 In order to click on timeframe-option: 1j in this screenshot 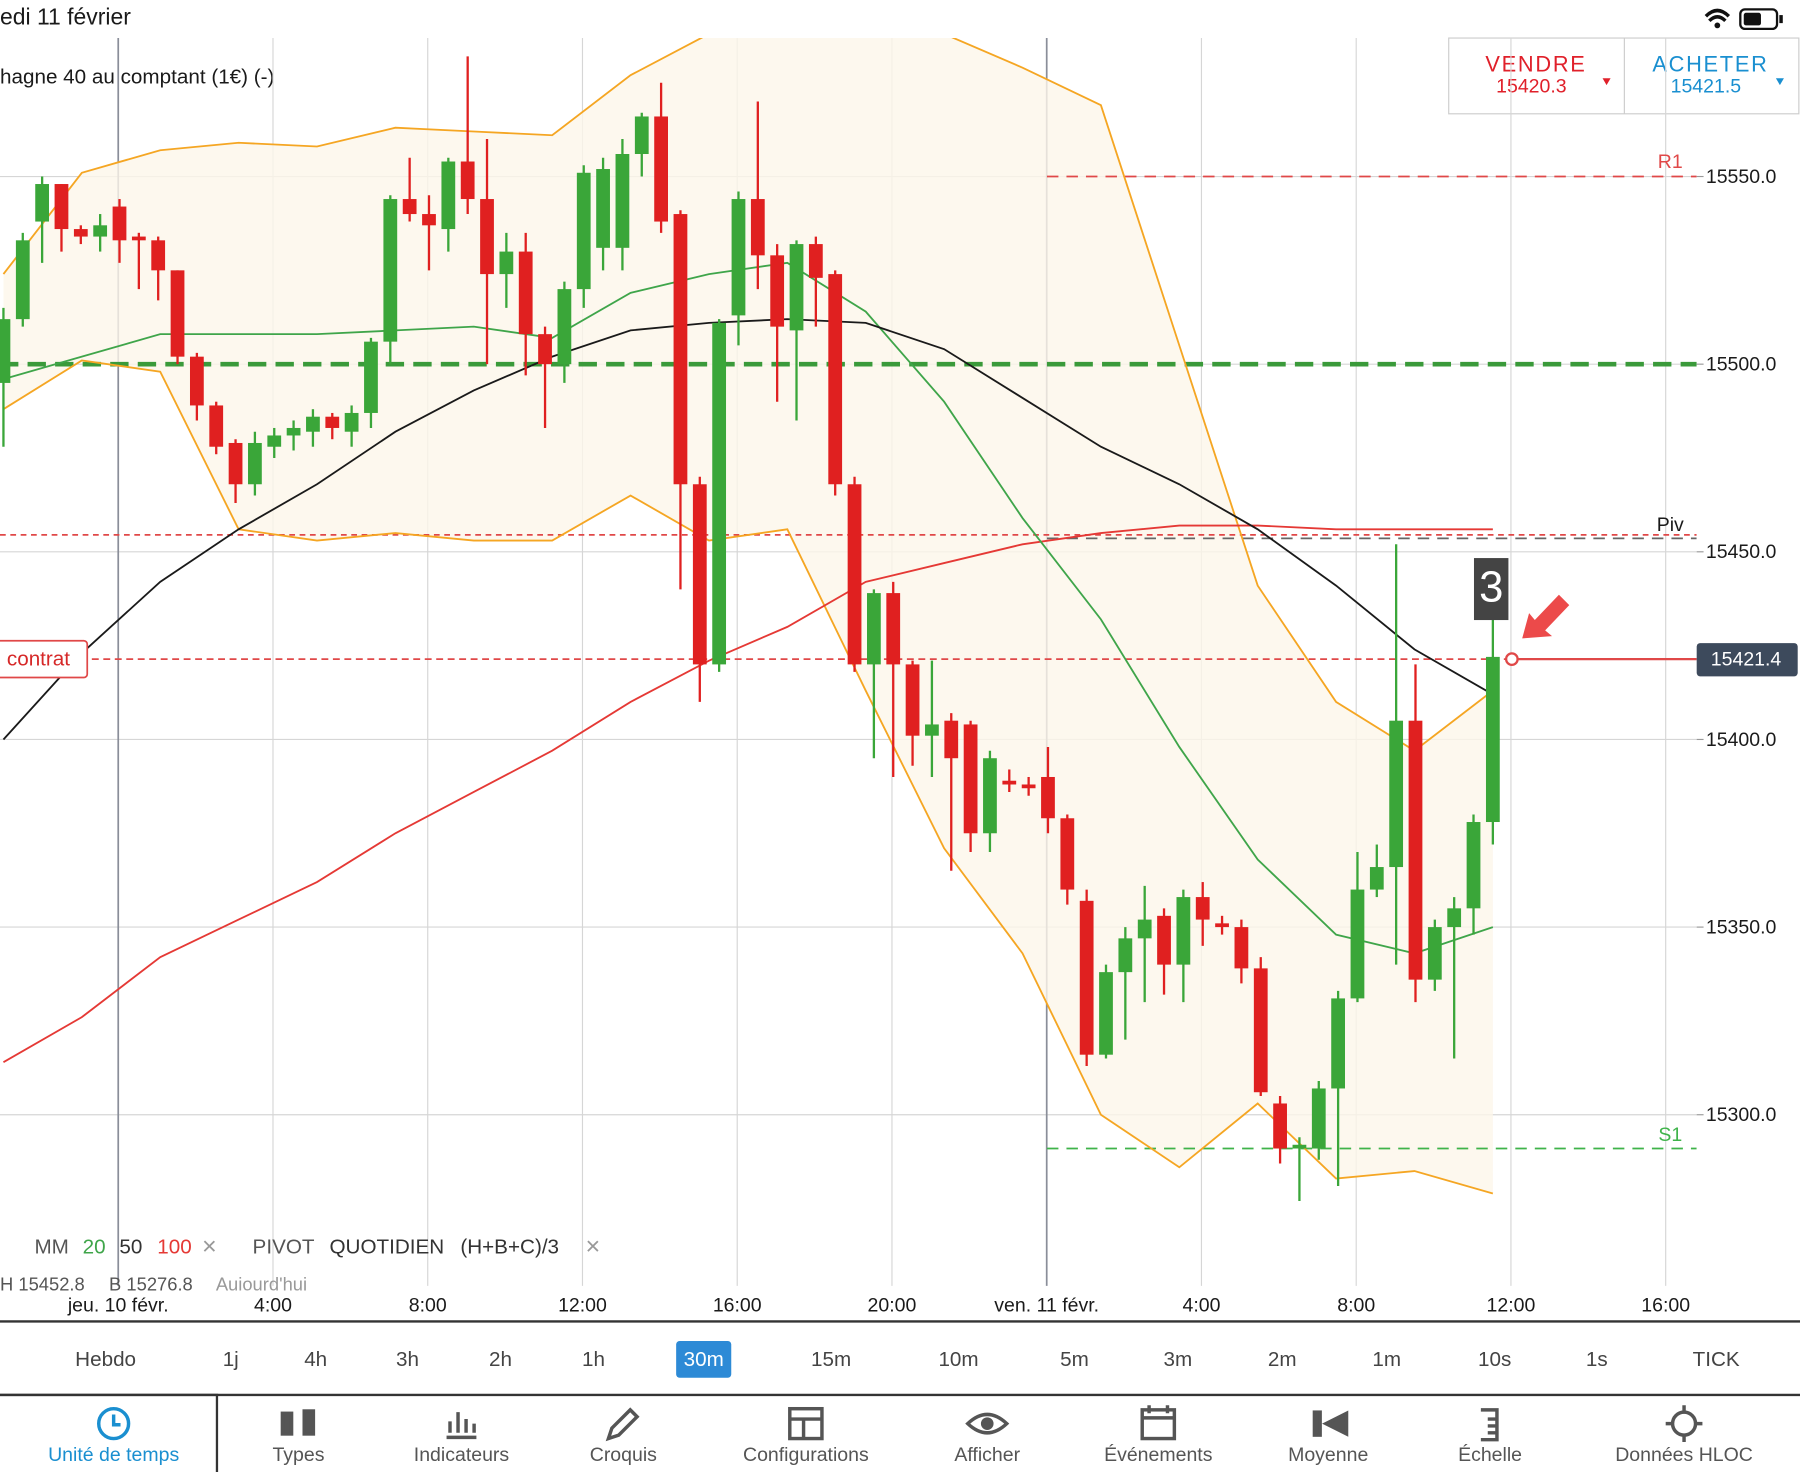, I will do `click(231, 1359)`.